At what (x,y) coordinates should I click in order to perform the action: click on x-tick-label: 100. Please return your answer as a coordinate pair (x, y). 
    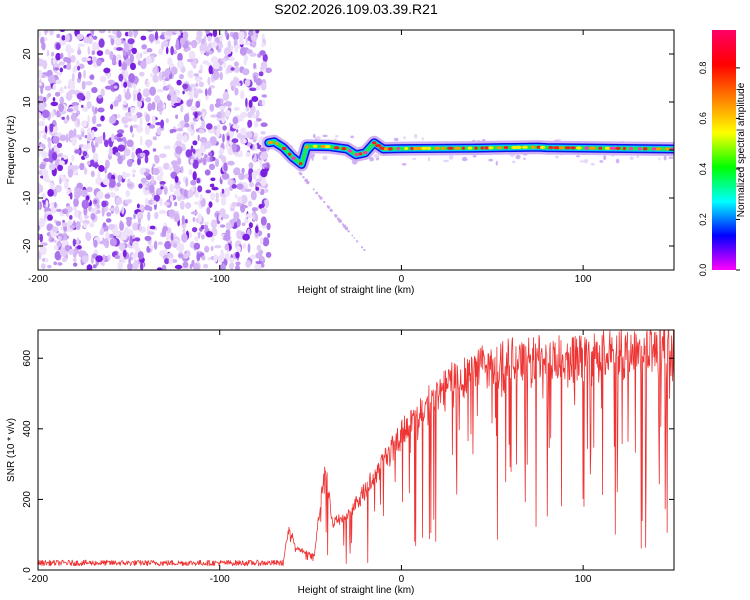
    Looking at the image, I should click on (583, 579).